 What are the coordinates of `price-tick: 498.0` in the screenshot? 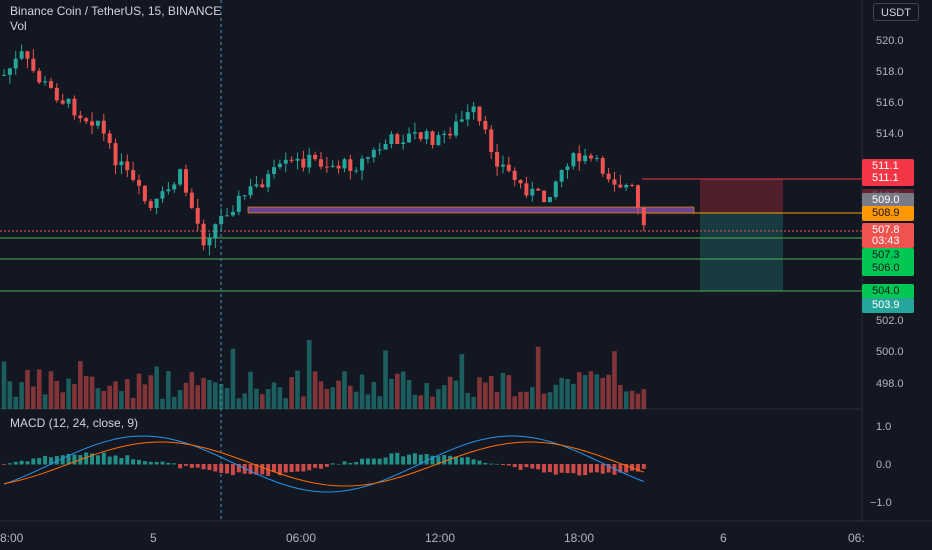 It's located at (890, 384).